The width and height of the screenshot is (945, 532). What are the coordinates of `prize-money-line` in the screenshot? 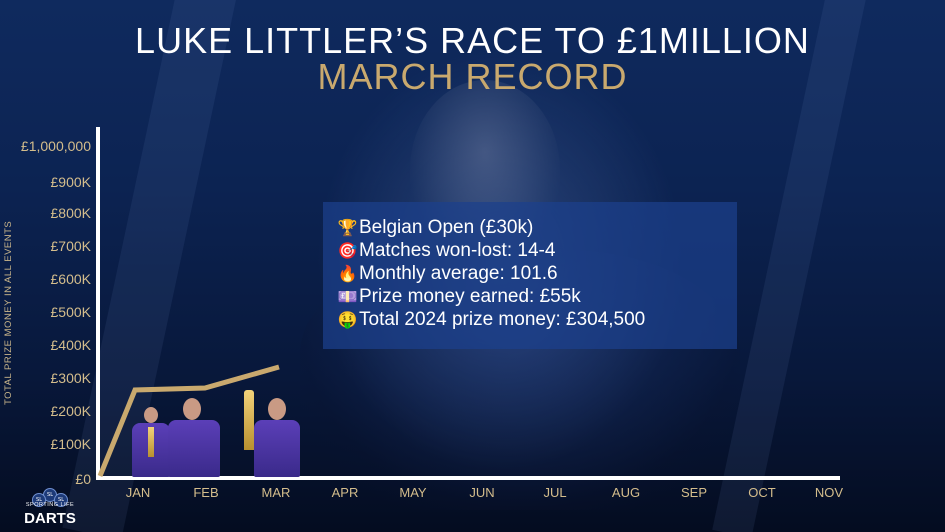 It's located at (188, 420).